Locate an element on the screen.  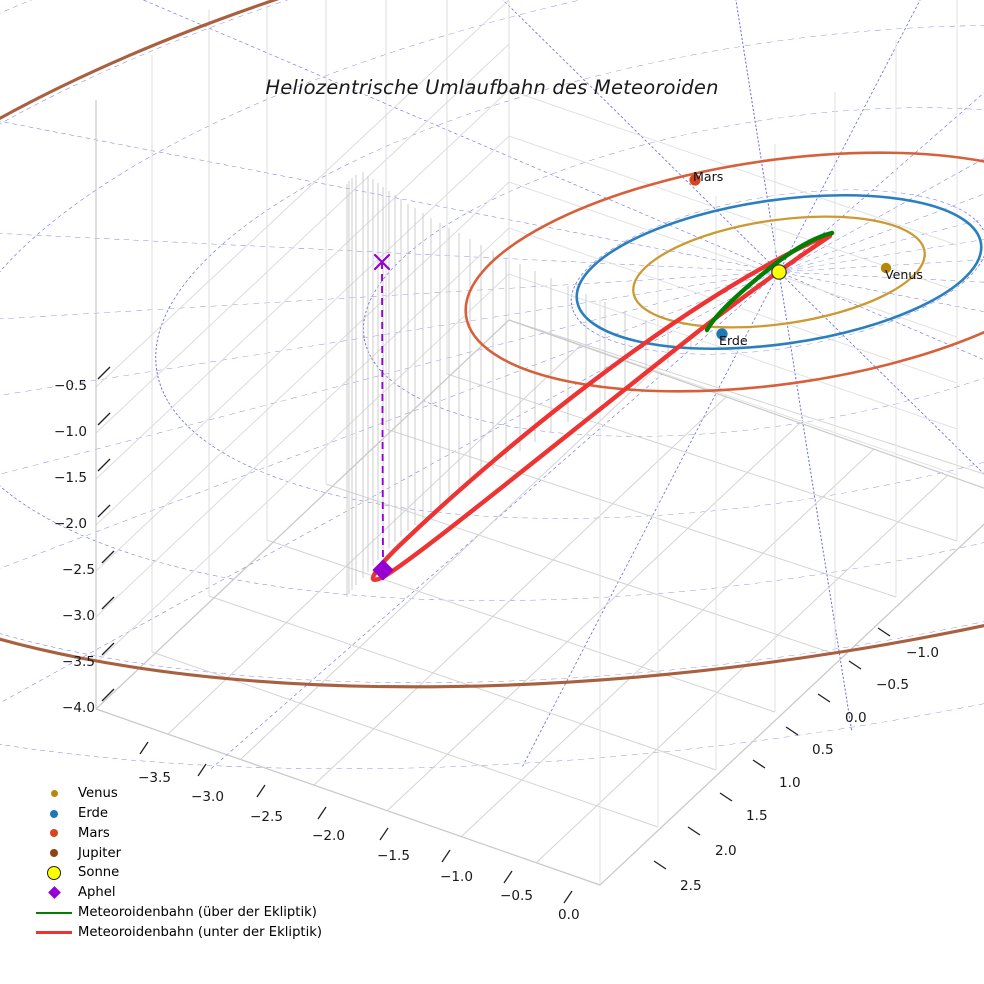
erde-orbit is located at coordinates (779, 272).